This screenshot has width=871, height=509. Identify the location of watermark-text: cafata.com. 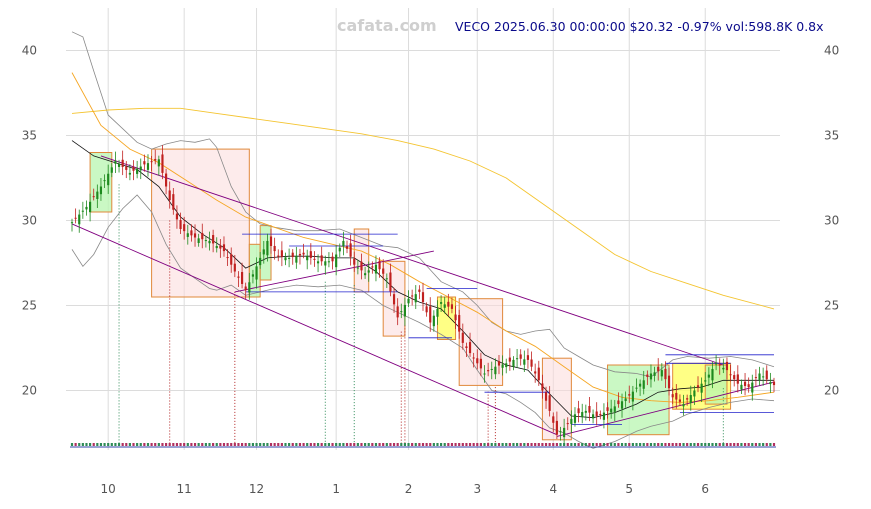
(387, 25).